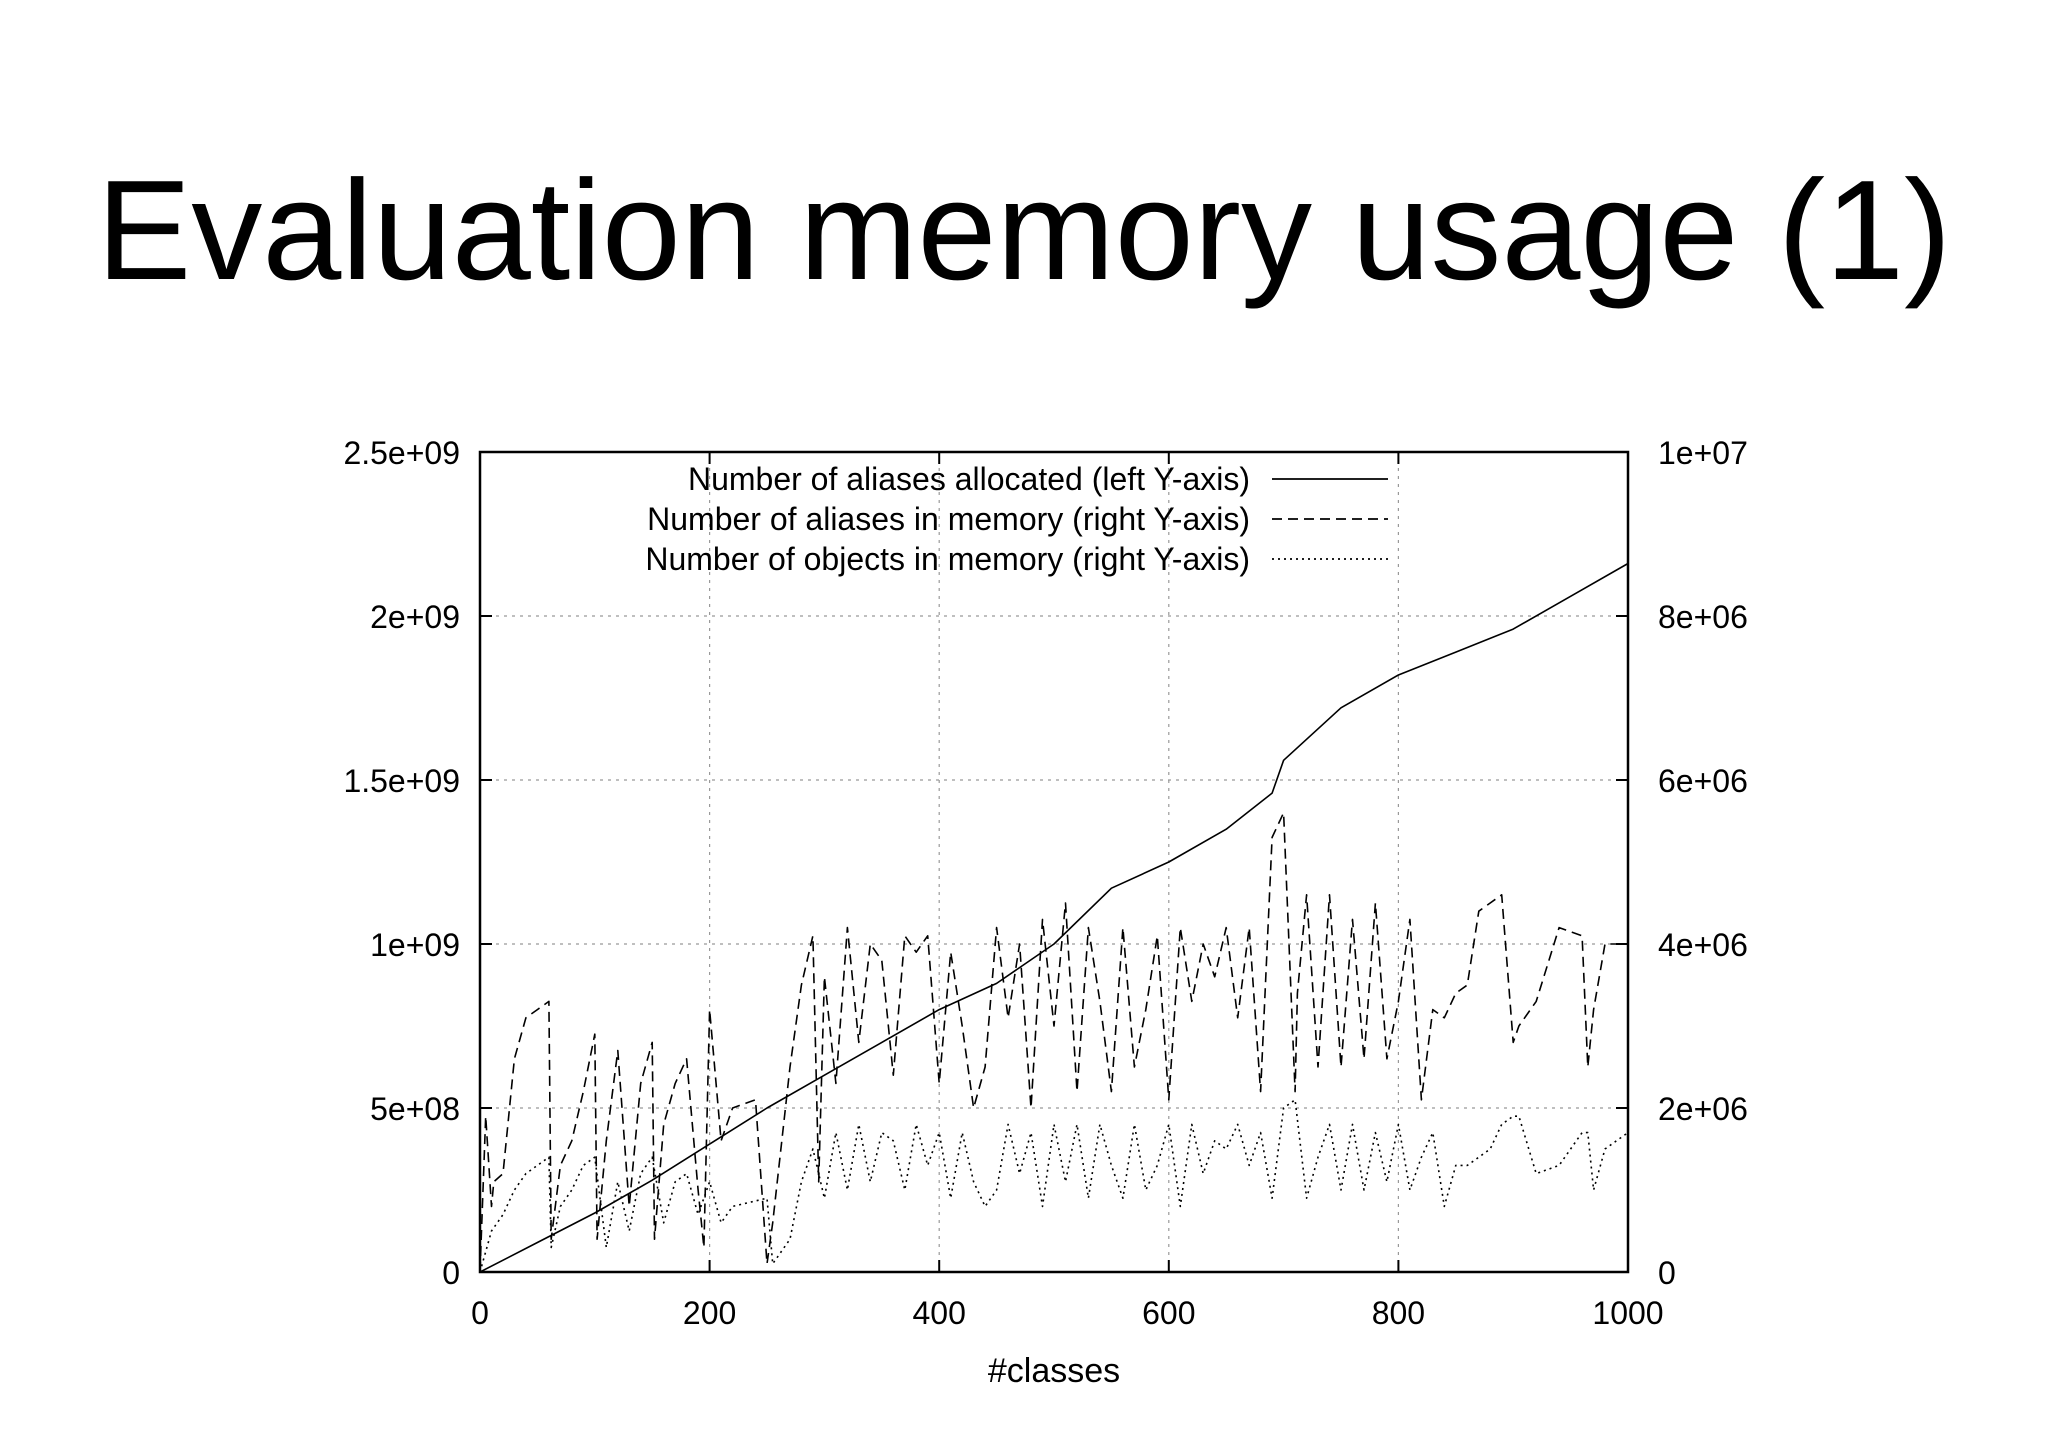  What do you see at coordinates (1703, 945) in the screenshot?
I see `y2-tick-label: 4e+06` at bounding box center [1703, 945].